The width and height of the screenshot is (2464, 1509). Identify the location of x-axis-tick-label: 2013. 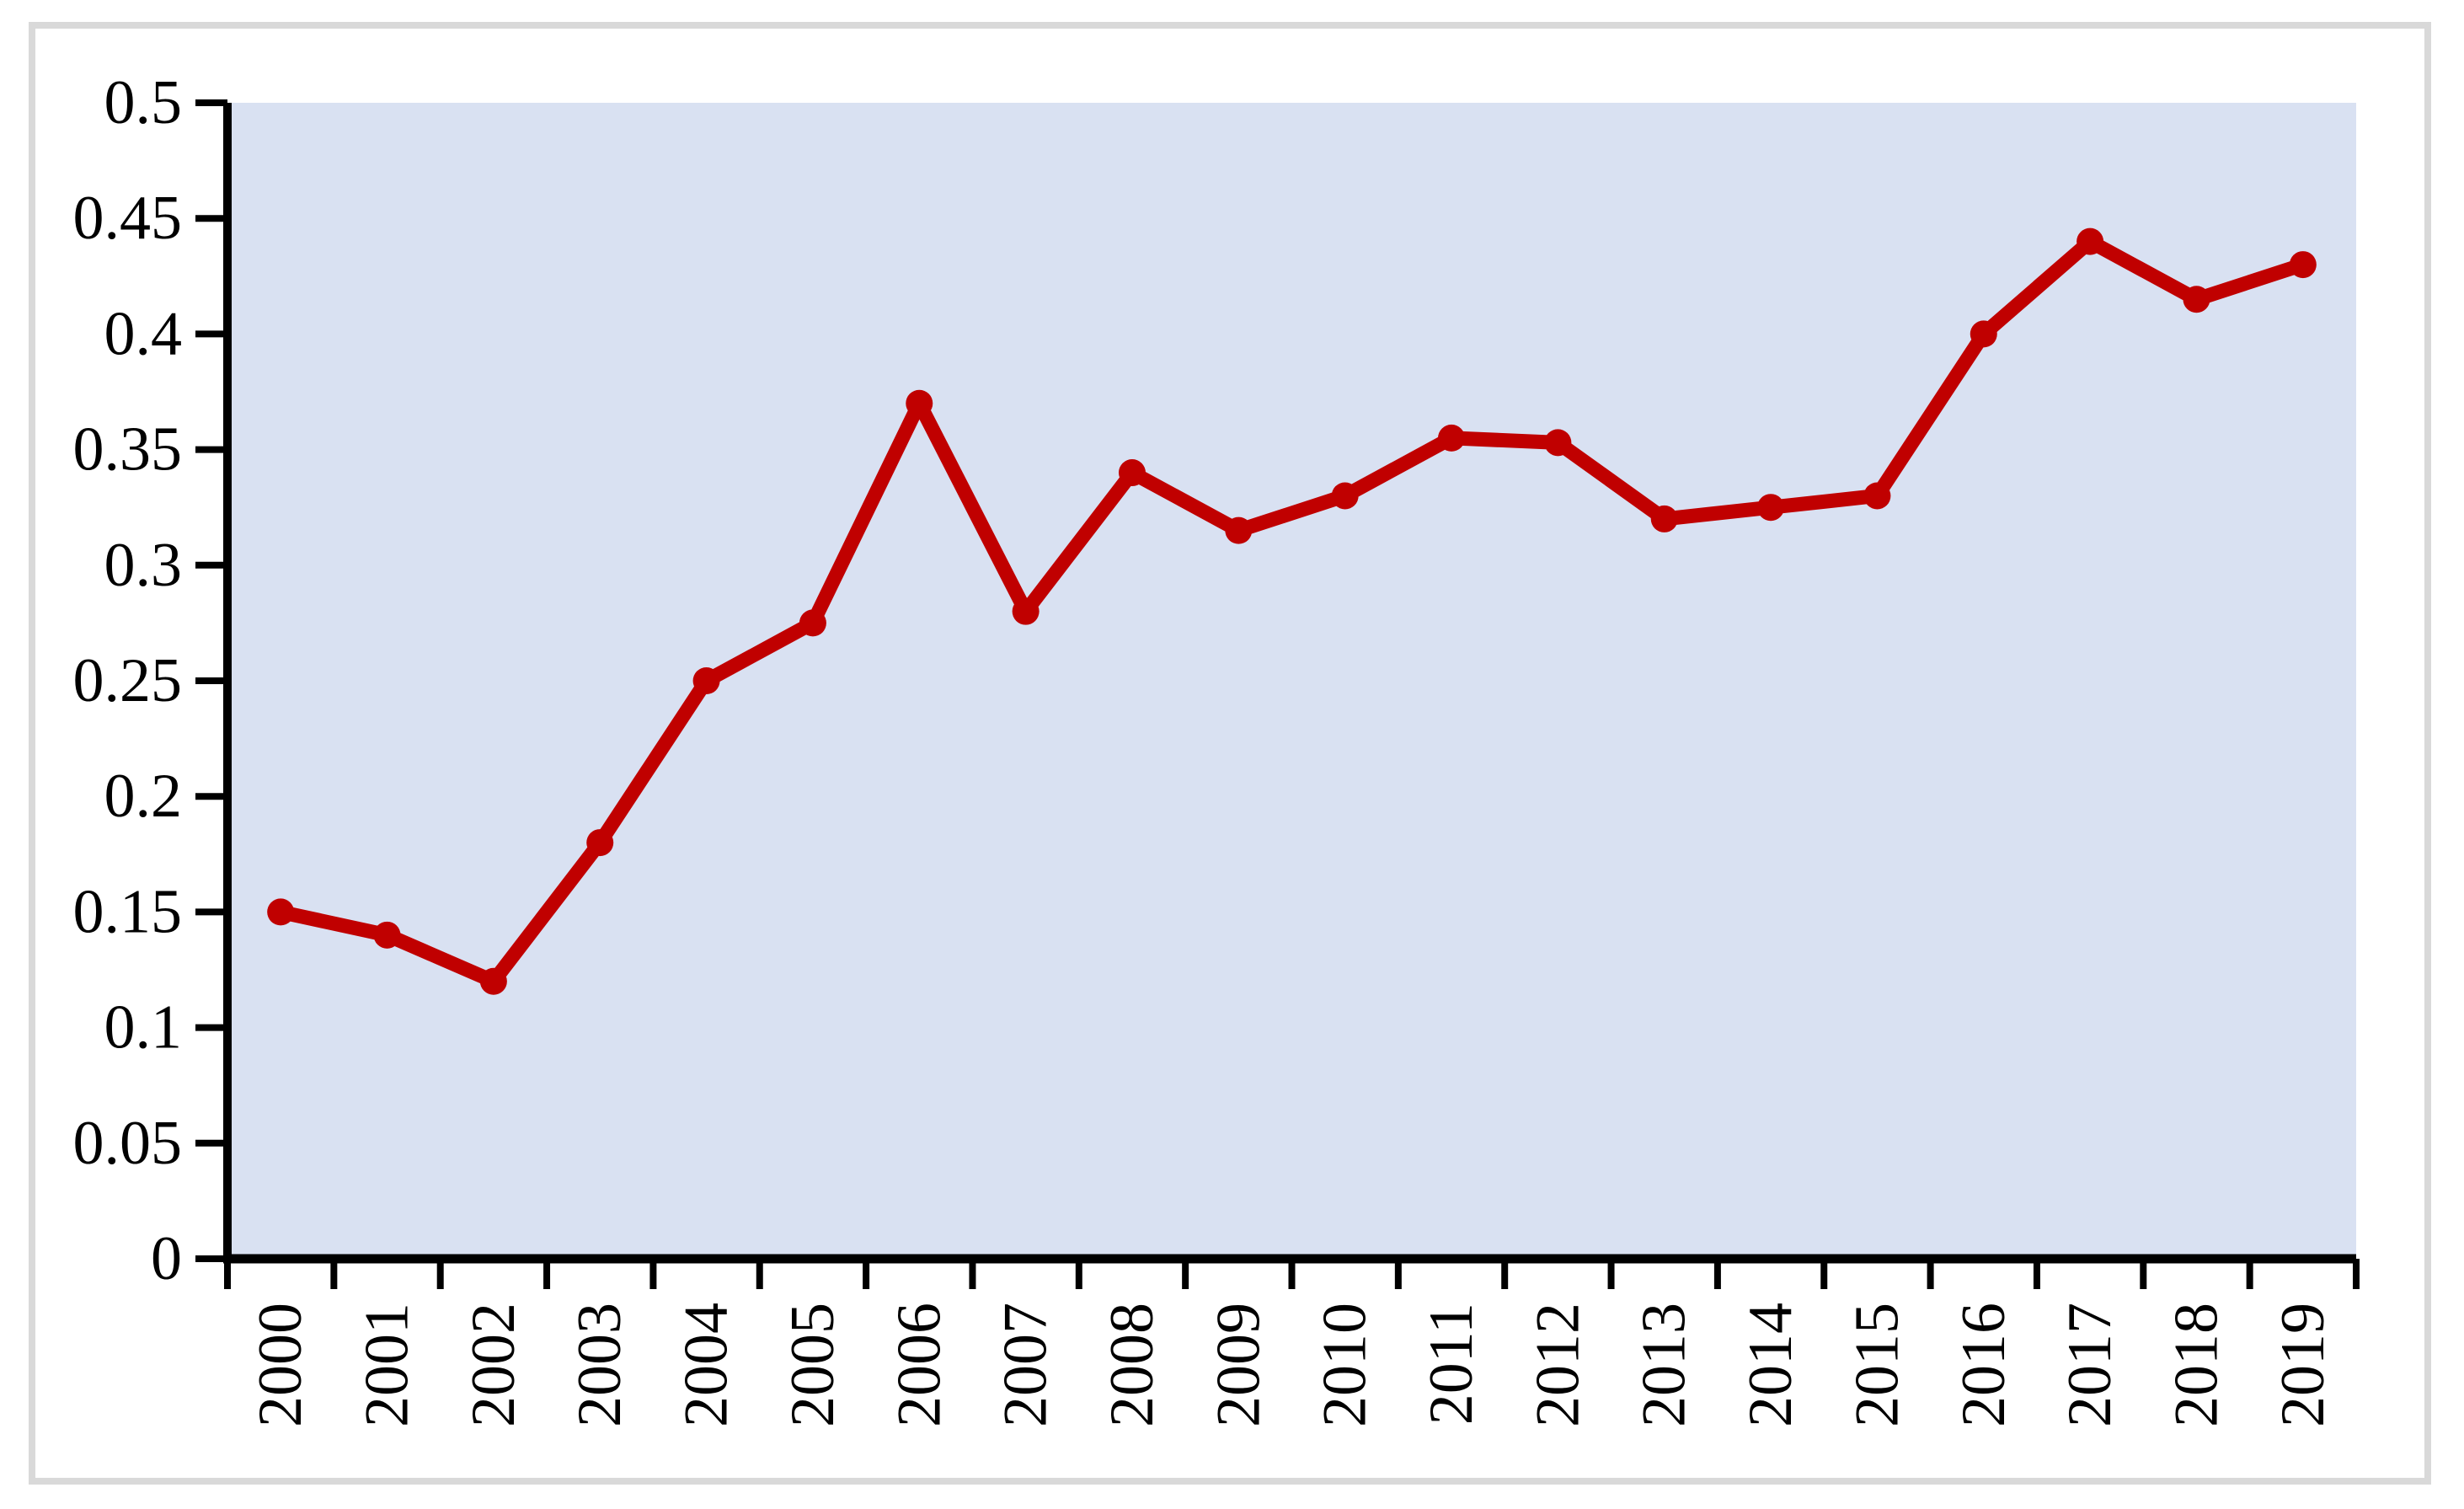
(1664, 1365).